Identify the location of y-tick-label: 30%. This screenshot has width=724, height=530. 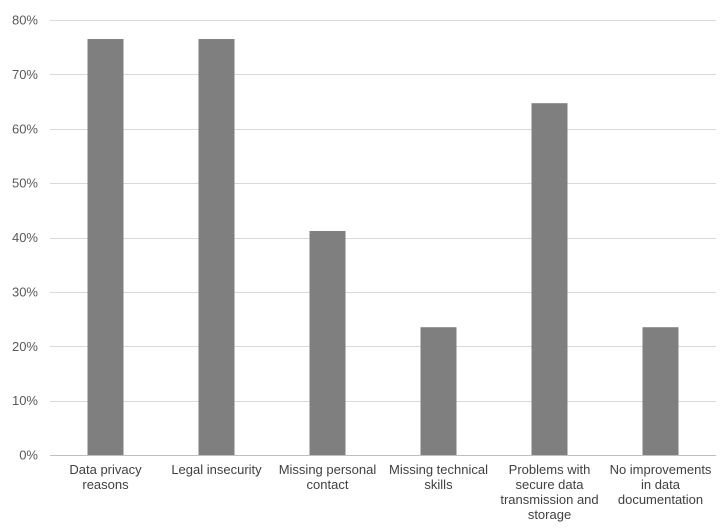
(25, 291).